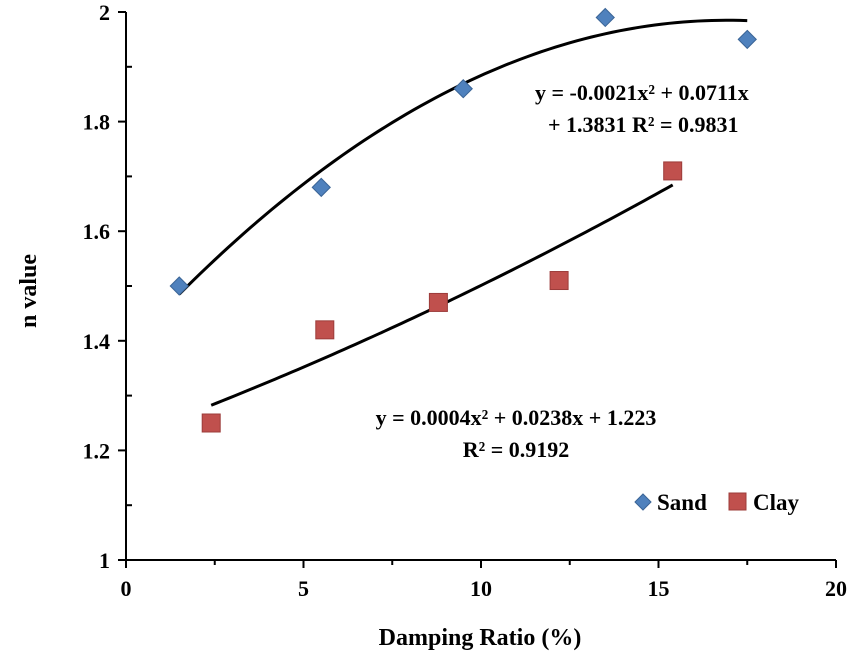  Describe the element at coordinates (29, 291) in the screenshot. I see `y-axis-label: n value` at that location.